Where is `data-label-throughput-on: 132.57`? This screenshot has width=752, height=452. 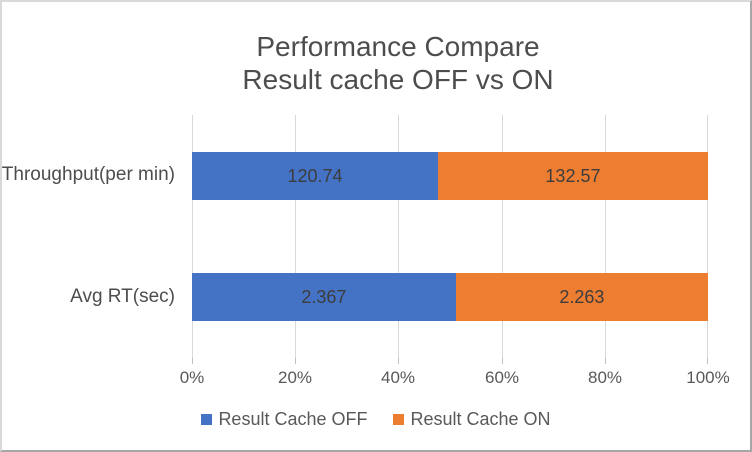
data-label-throughput-on: 132.57 is located at coordinates (573, 175).